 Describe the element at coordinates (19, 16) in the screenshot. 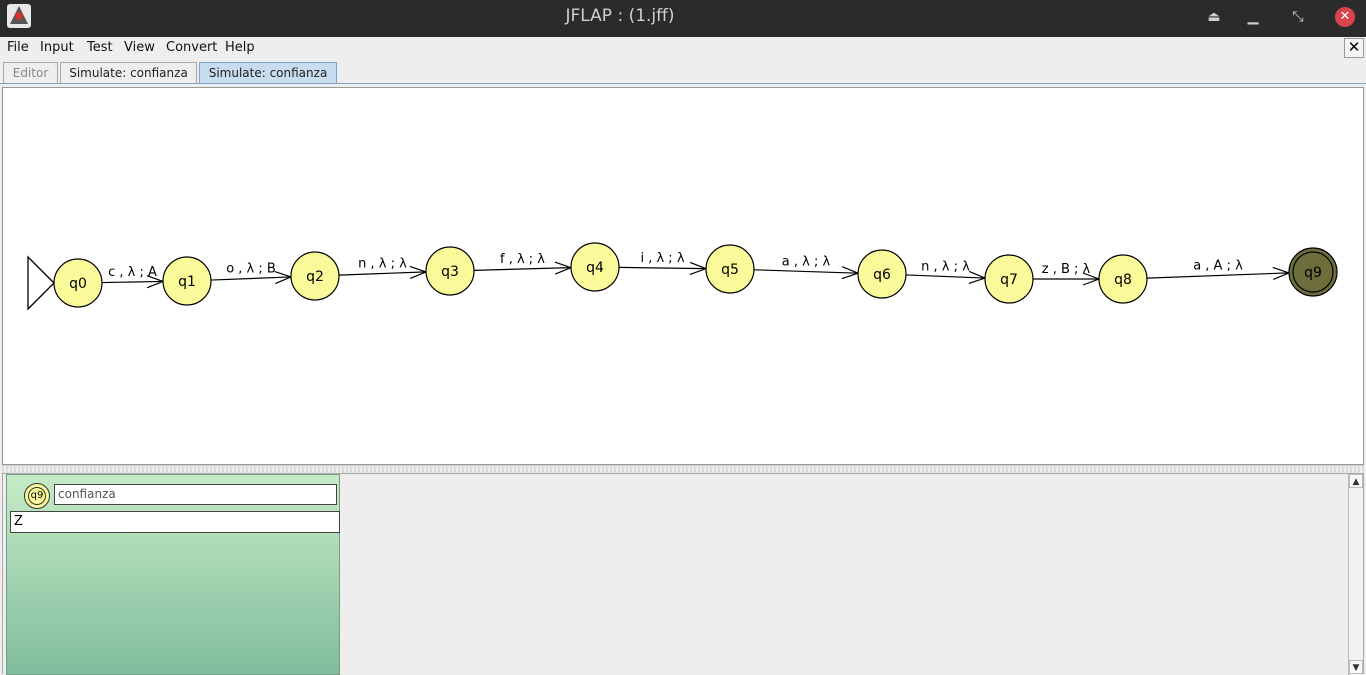

I see `jflap-app-icon` at that location.